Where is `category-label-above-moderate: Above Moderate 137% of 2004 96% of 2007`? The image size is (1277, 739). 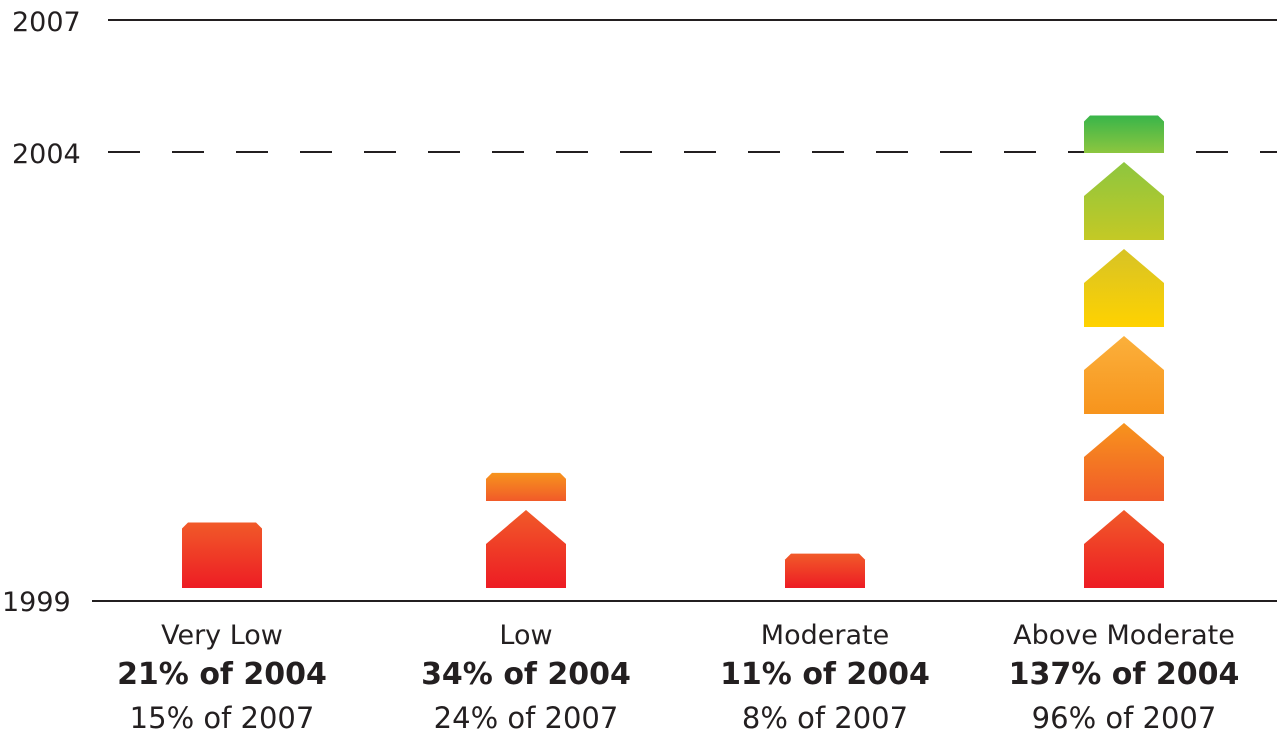 category-label-above-moderate: Above Moderate 137% of 2004 96% of 2007 is located at coordinates (1124, 677).